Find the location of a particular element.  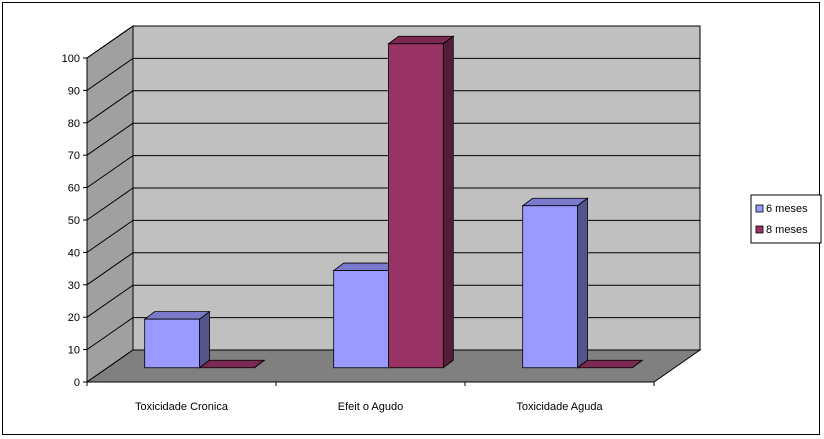

legend-label-8-meses: 8 meses is located at coordinates (787, 230).